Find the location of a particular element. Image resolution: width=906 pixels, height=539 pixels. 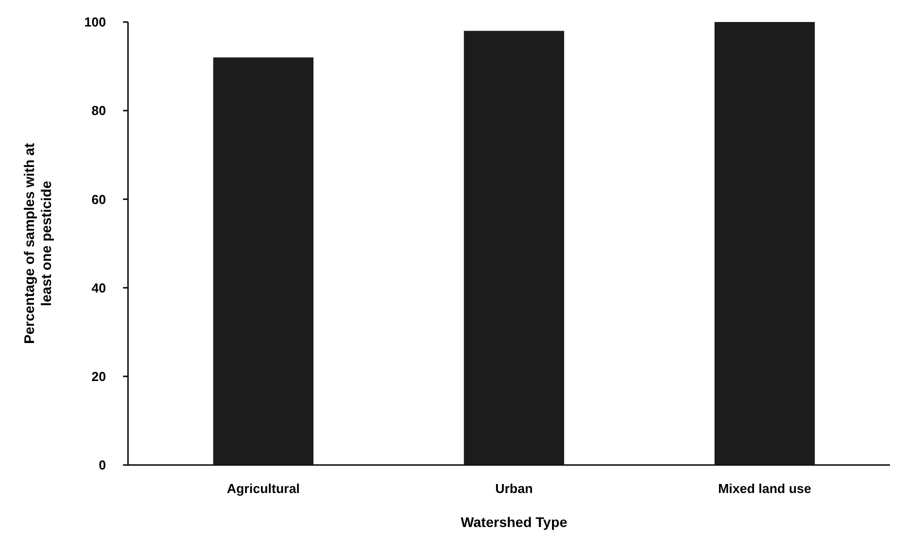

x-tick-label: Mixed land use is located at coordinates (765, 488).